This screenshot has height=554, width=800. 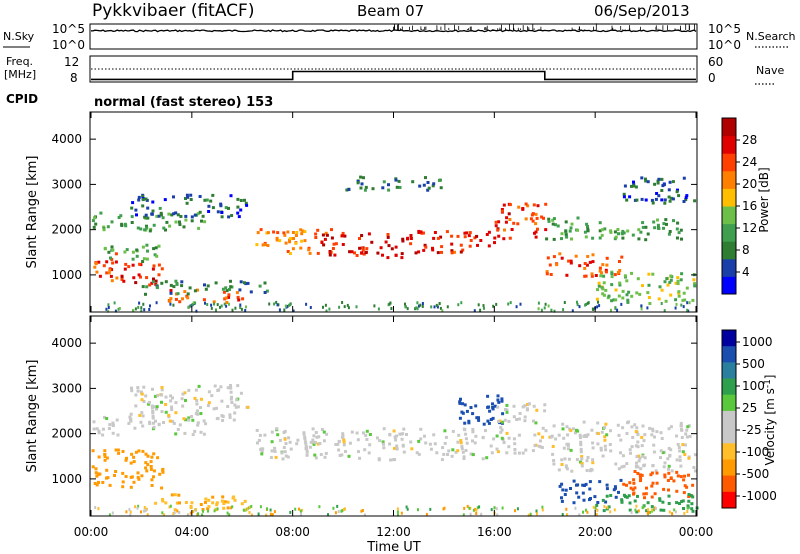 What do you see at coordinates (729, 484) in the screenshot?
I see `velocity-cbar-swatch` at bounding box center [729, 484].